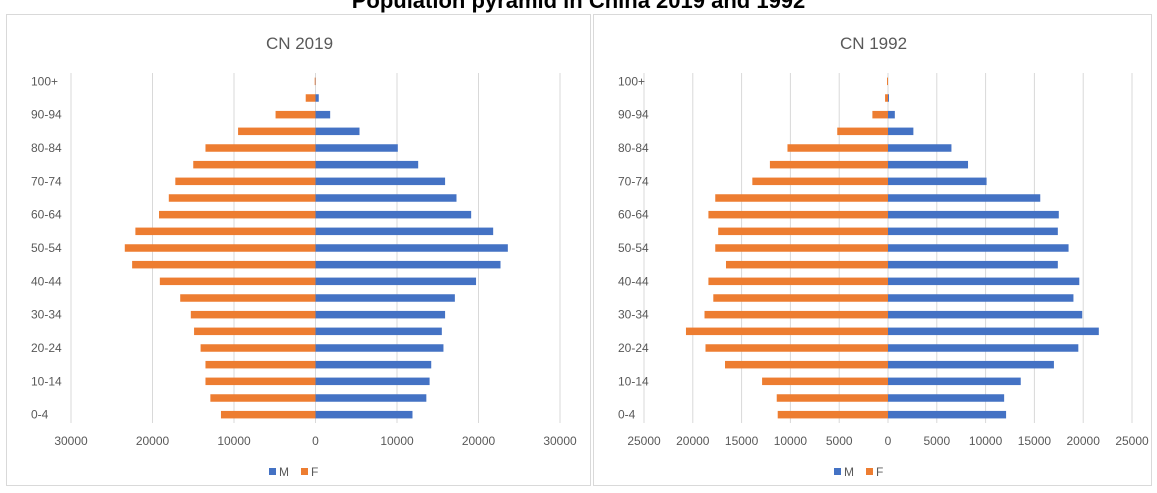 This screenshot has height=493, width=1157. Describe the element at coordinates (873, 43) in the screenshot. I see `chart-title: CN 1992` at that location.